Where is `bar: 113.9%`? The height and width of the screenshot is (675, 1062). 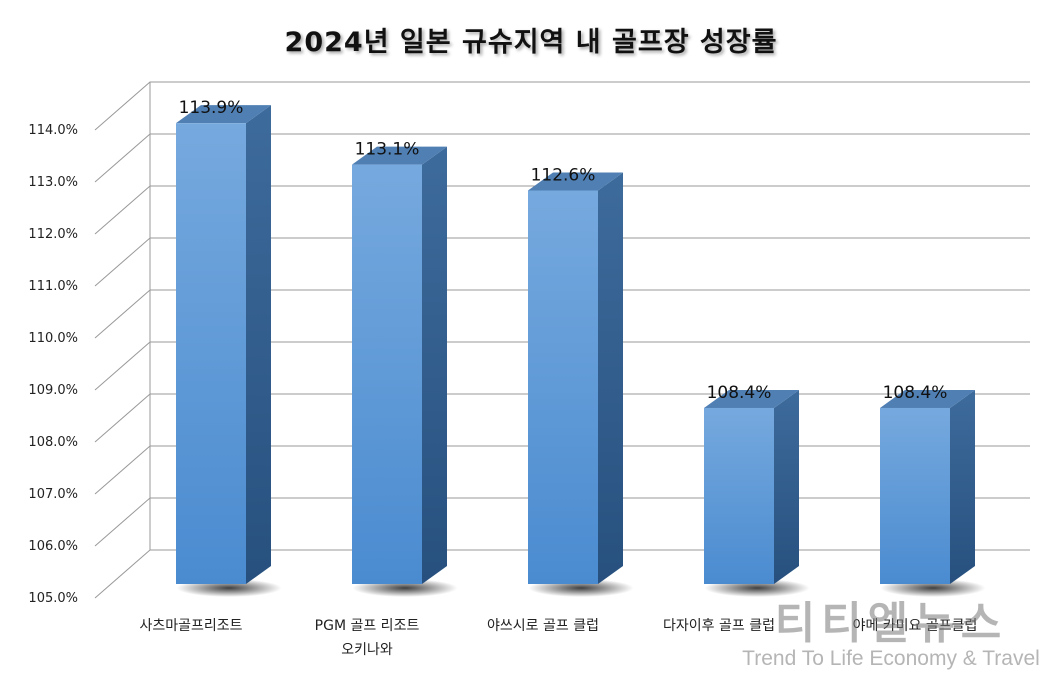
bar: 113.9% is located at coordinates (229, 347).